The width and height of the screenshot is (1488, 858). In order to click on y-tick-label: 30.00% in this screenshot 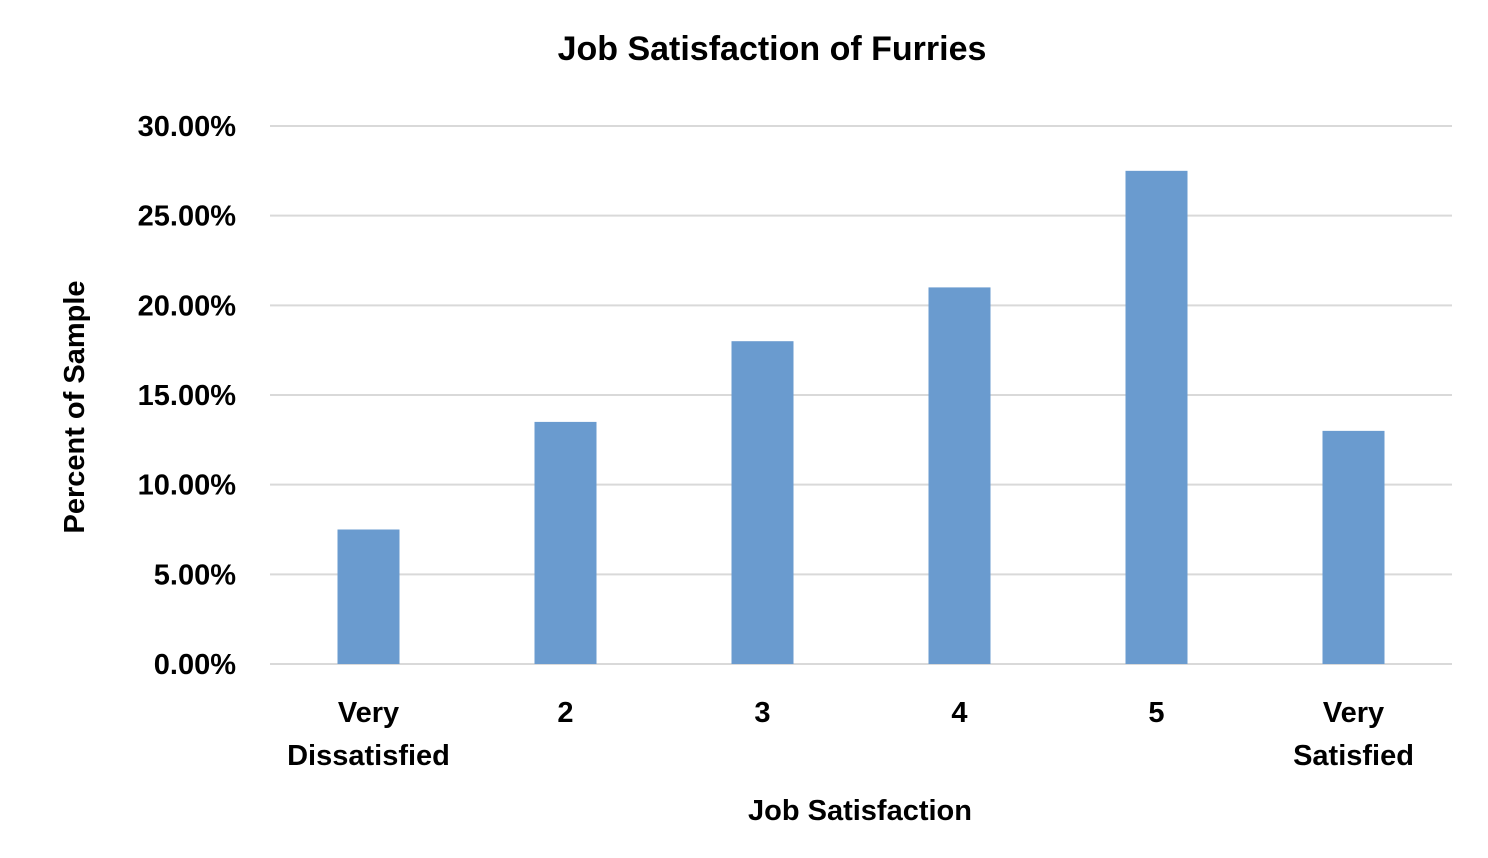, I will do `click(187, 127)`.